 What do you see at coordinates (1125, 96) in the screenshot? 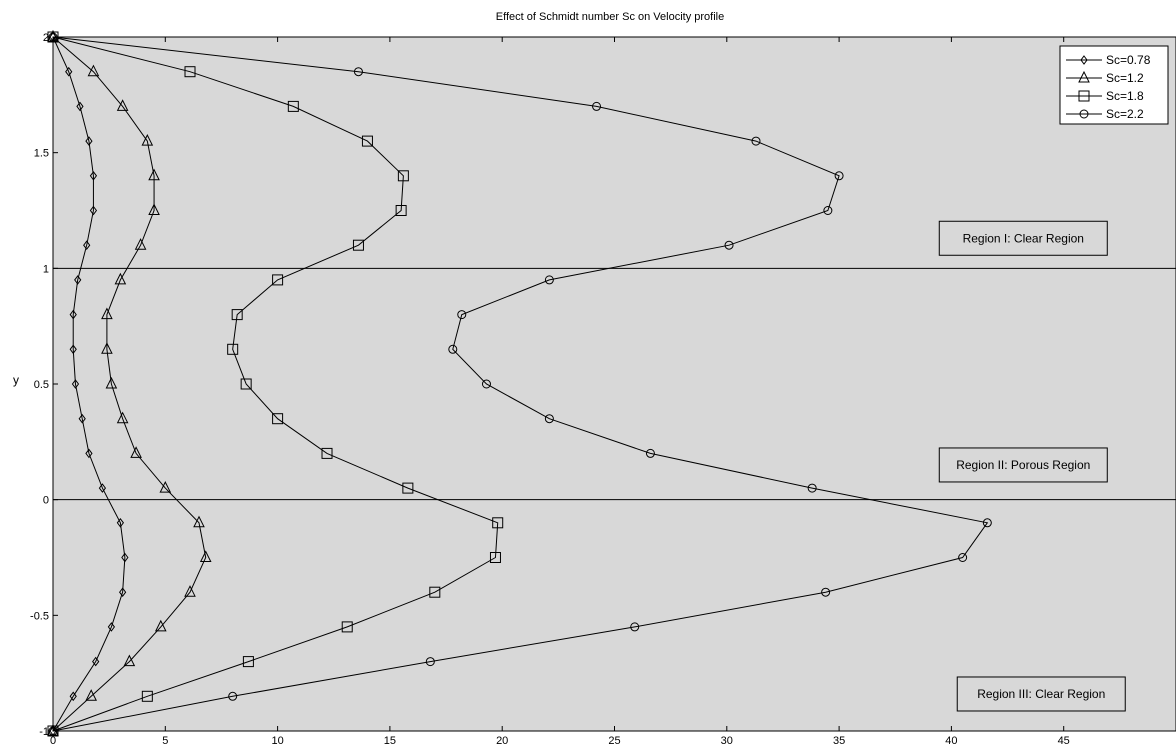
I see `legend-label: Sc=1.8` at bounding box center [1125, 96].